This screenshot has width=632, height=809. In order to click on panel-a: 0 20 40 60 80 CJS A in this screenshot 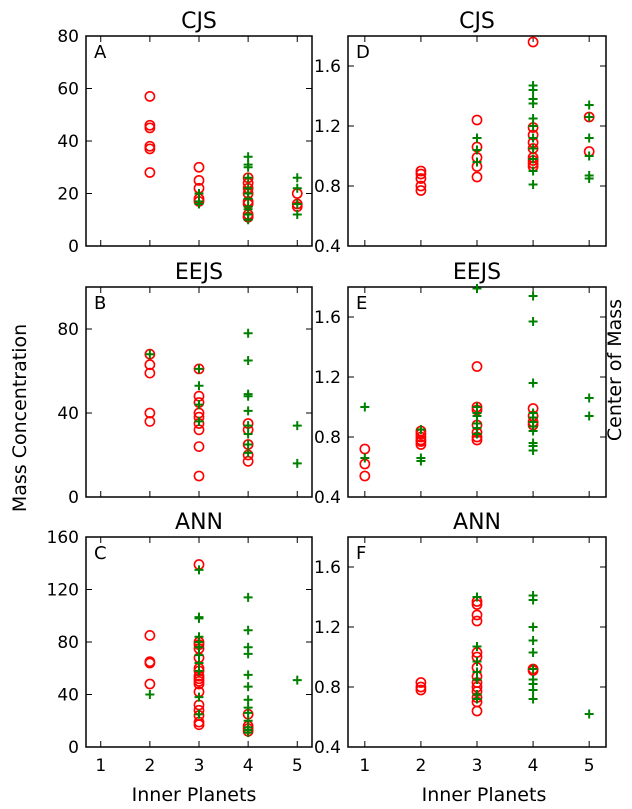, I will do `click(185, 133)`.